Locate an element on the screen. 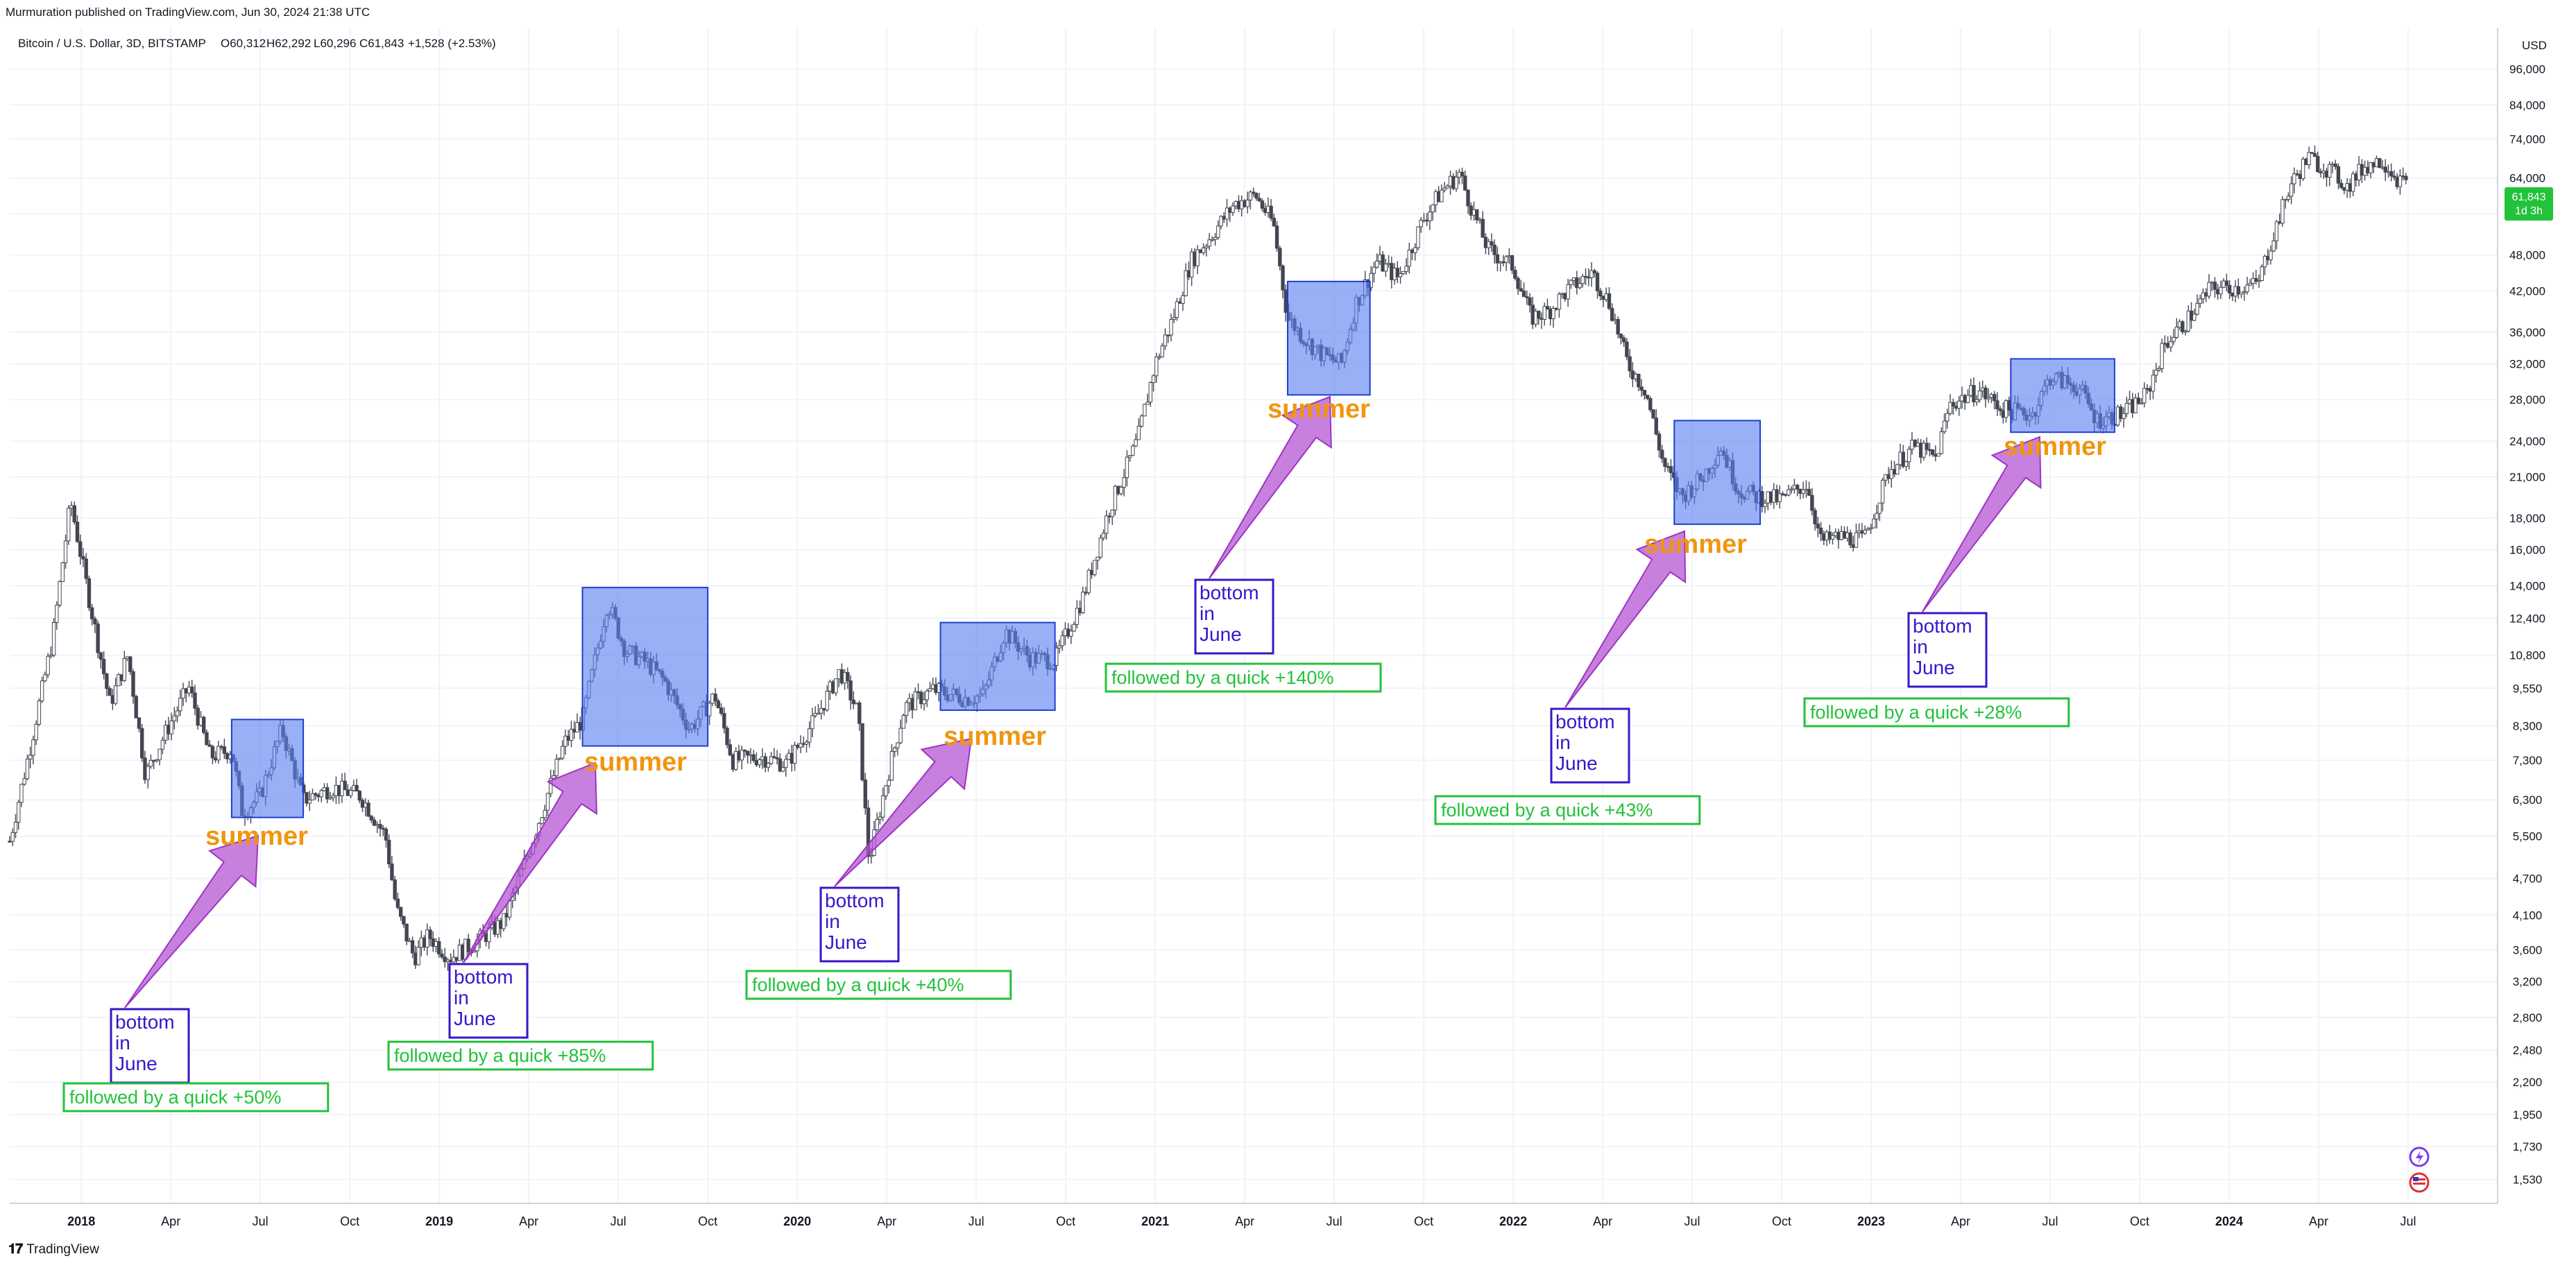 Image resolution: width=2576 pixels, height=1263 pixels. price-tick-label: 14,000 is located at coordinates (2527, 585).